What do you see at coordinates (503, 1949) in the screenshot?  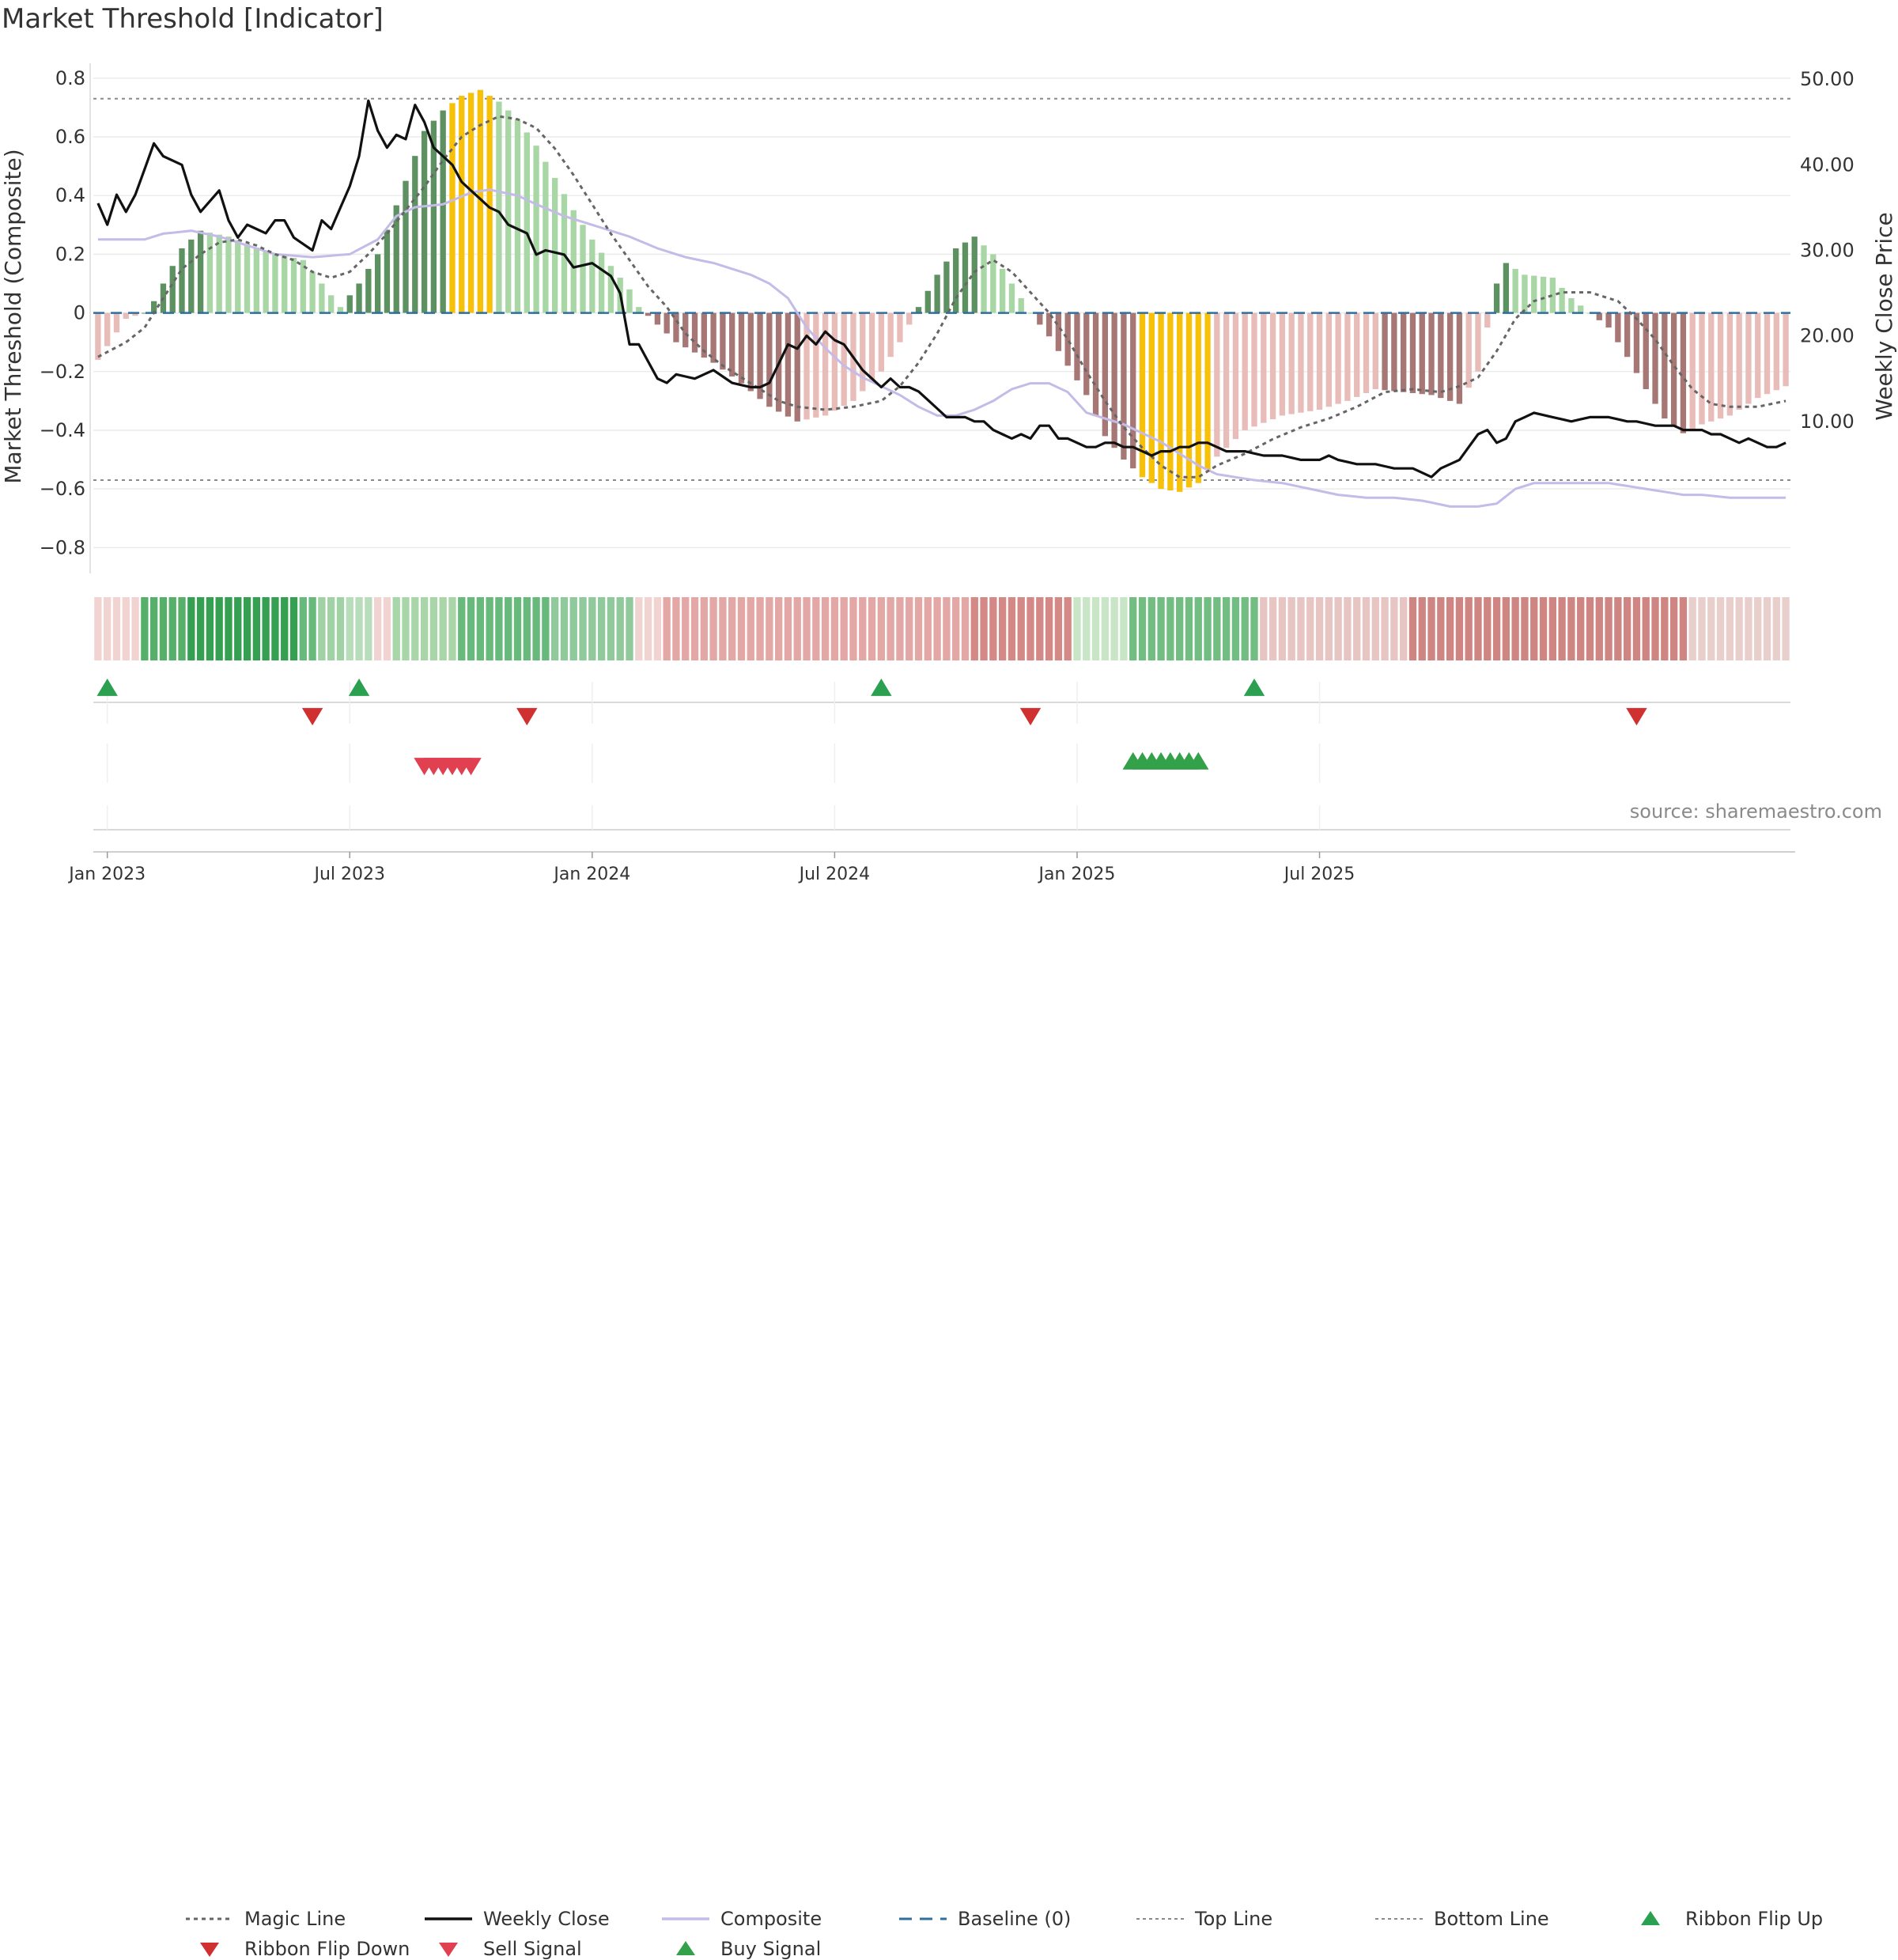 I see `legend-item: Sell Signal` at bounding box center [503, 1949].